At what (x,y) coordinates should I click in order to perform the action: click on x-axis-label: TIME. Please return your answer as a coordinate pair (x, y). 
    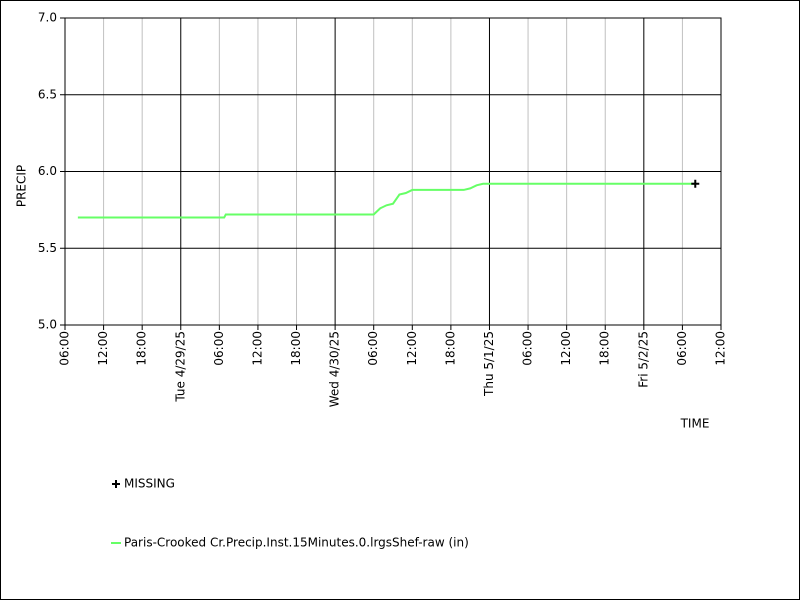
    Looking at the image, I should click on (695, 424).